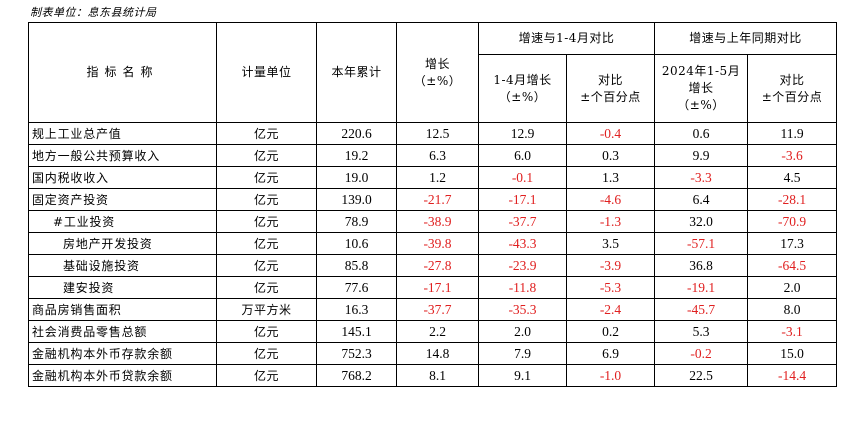 The width and height of the screenshot is (863, 421). I want to click on g2-compare-cell: -14.4, so click(792, 375).